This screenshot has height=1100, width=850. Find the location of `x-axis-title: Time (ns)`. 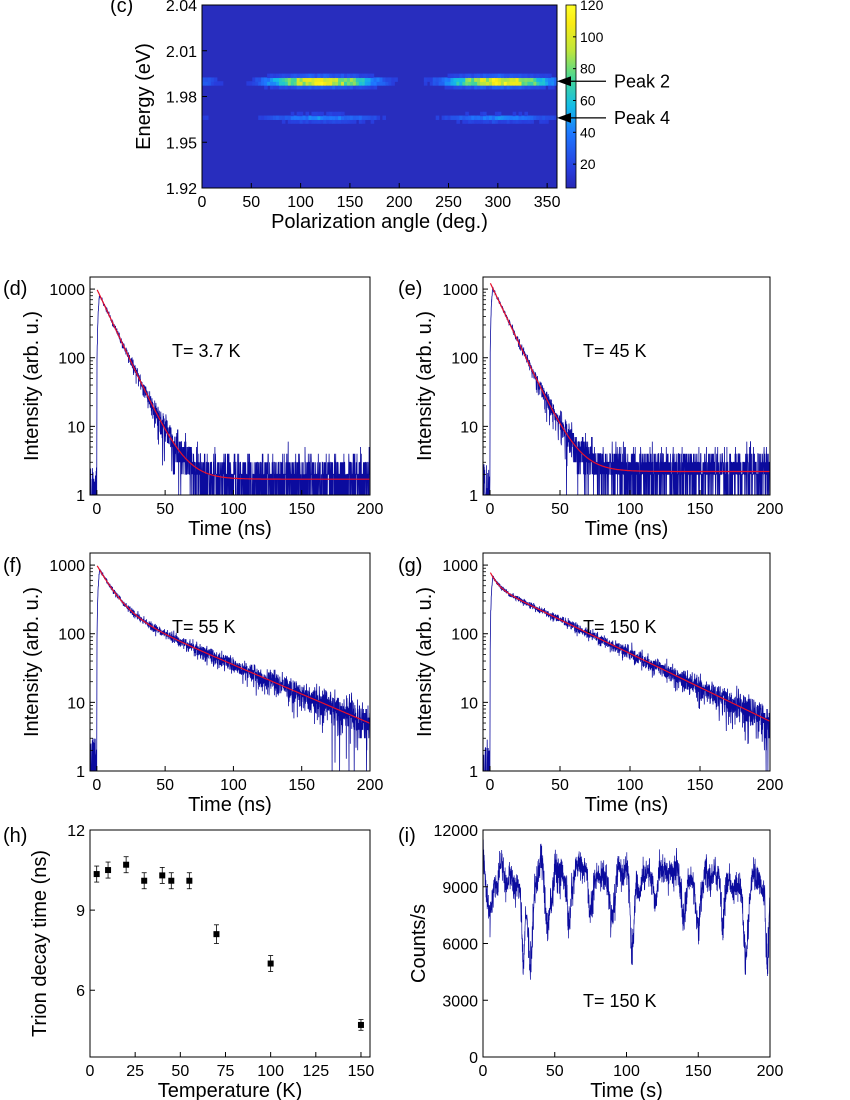

x-axis-title: Time (ns) is located at coordinates (627, 805).